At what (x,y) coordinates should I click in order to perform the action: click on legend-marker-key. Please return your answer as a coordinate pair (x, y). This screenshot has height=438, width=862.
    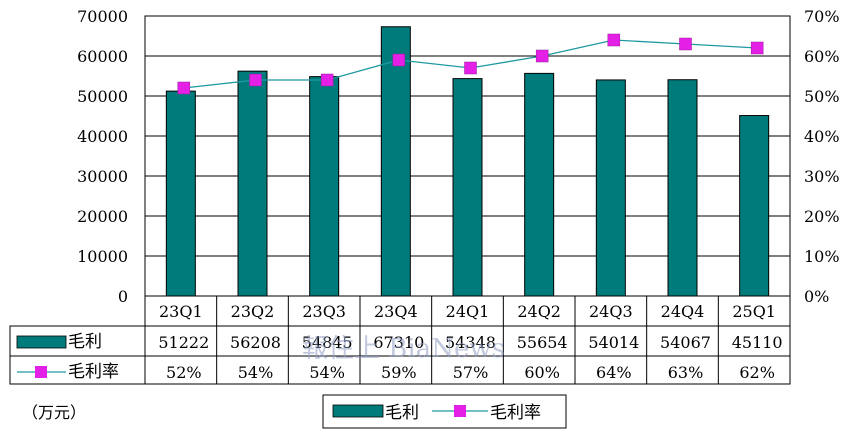
    Looking at the image, I should click on (460, 411).